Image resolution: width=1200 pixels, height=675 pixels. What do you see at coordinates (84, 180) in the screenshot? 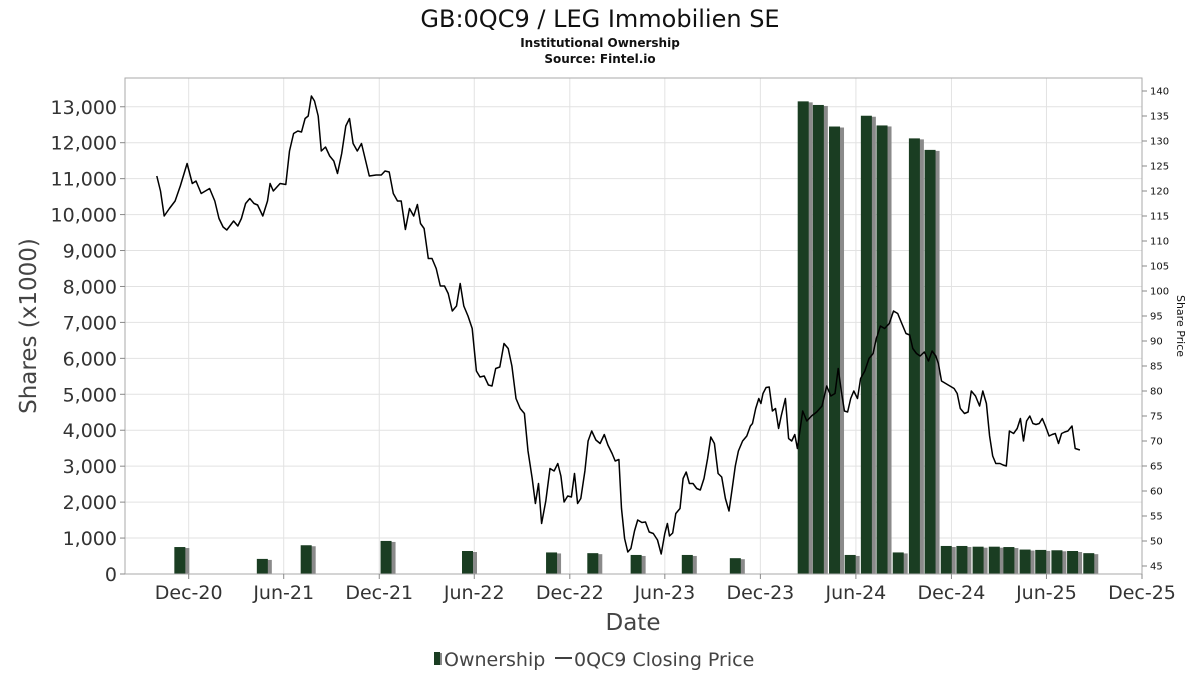
I see `y-tick-label: 11,000` at bounding box center [84, 180].